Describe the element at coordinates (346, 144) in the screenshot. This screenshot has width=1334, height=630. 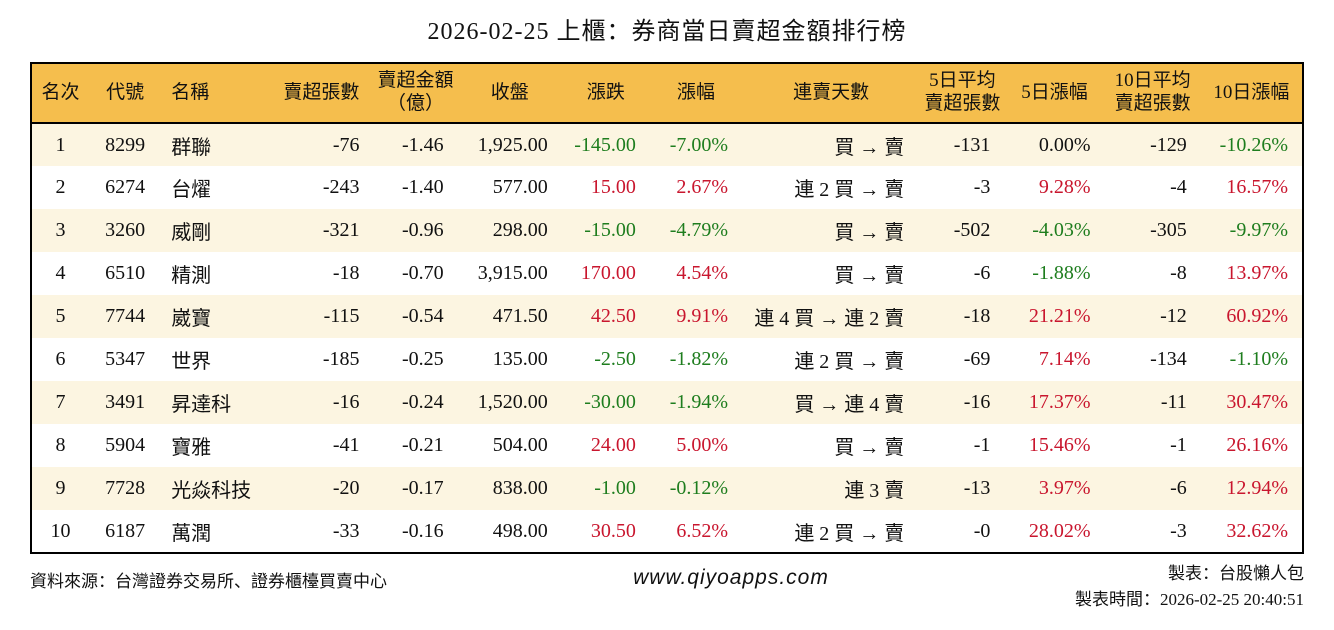
I see `cell-sold-lots: -76` at that location.